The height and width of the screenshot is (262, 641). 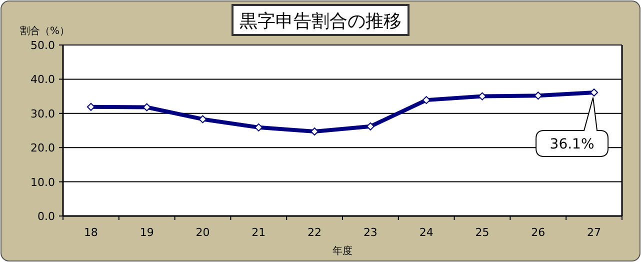 I want to click on x-tick-label: 26, so click(x=538, y=232).